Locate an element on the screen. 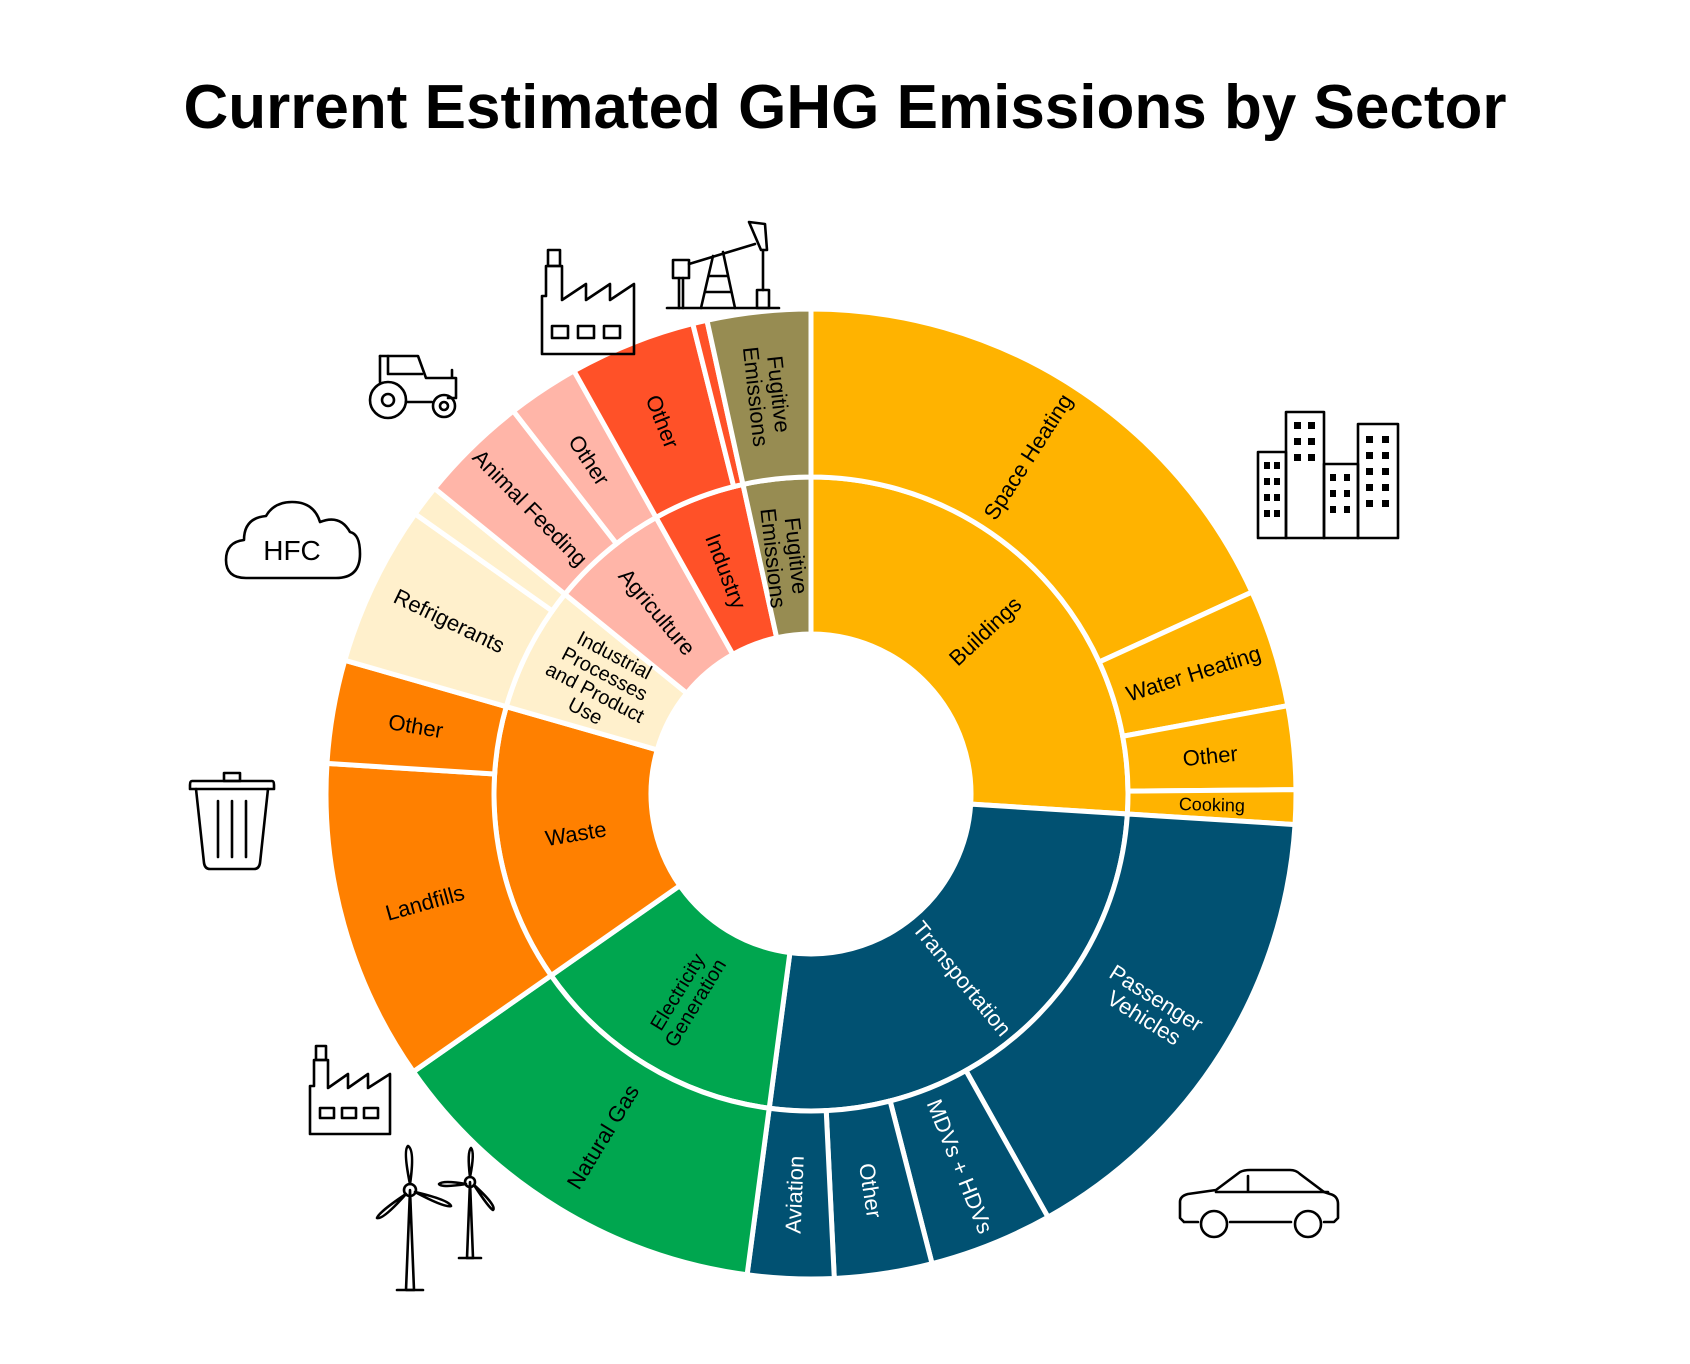 The width and height of the screenshot is (1690, 1364). hfc-cloud-icon: HFC is located at coordinates (293, 540).